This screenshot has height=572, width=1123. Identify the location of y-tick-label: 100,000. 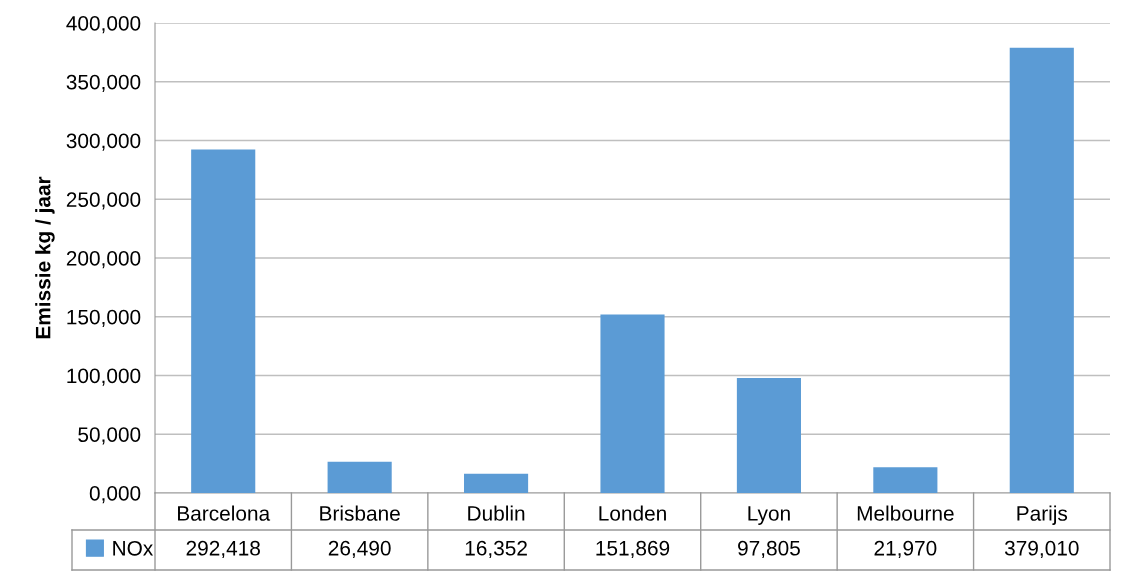
(104, 377).